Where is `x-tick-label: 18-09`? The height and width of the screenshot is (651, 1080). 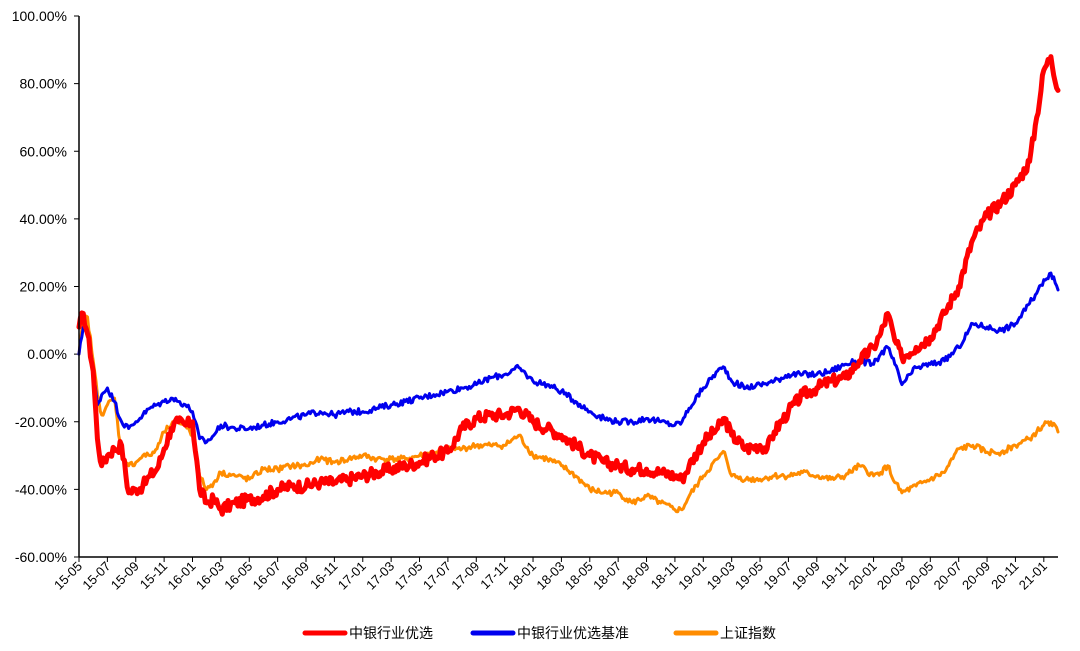
x-tick-label: 18-09 is located at coordinates (636, 576).